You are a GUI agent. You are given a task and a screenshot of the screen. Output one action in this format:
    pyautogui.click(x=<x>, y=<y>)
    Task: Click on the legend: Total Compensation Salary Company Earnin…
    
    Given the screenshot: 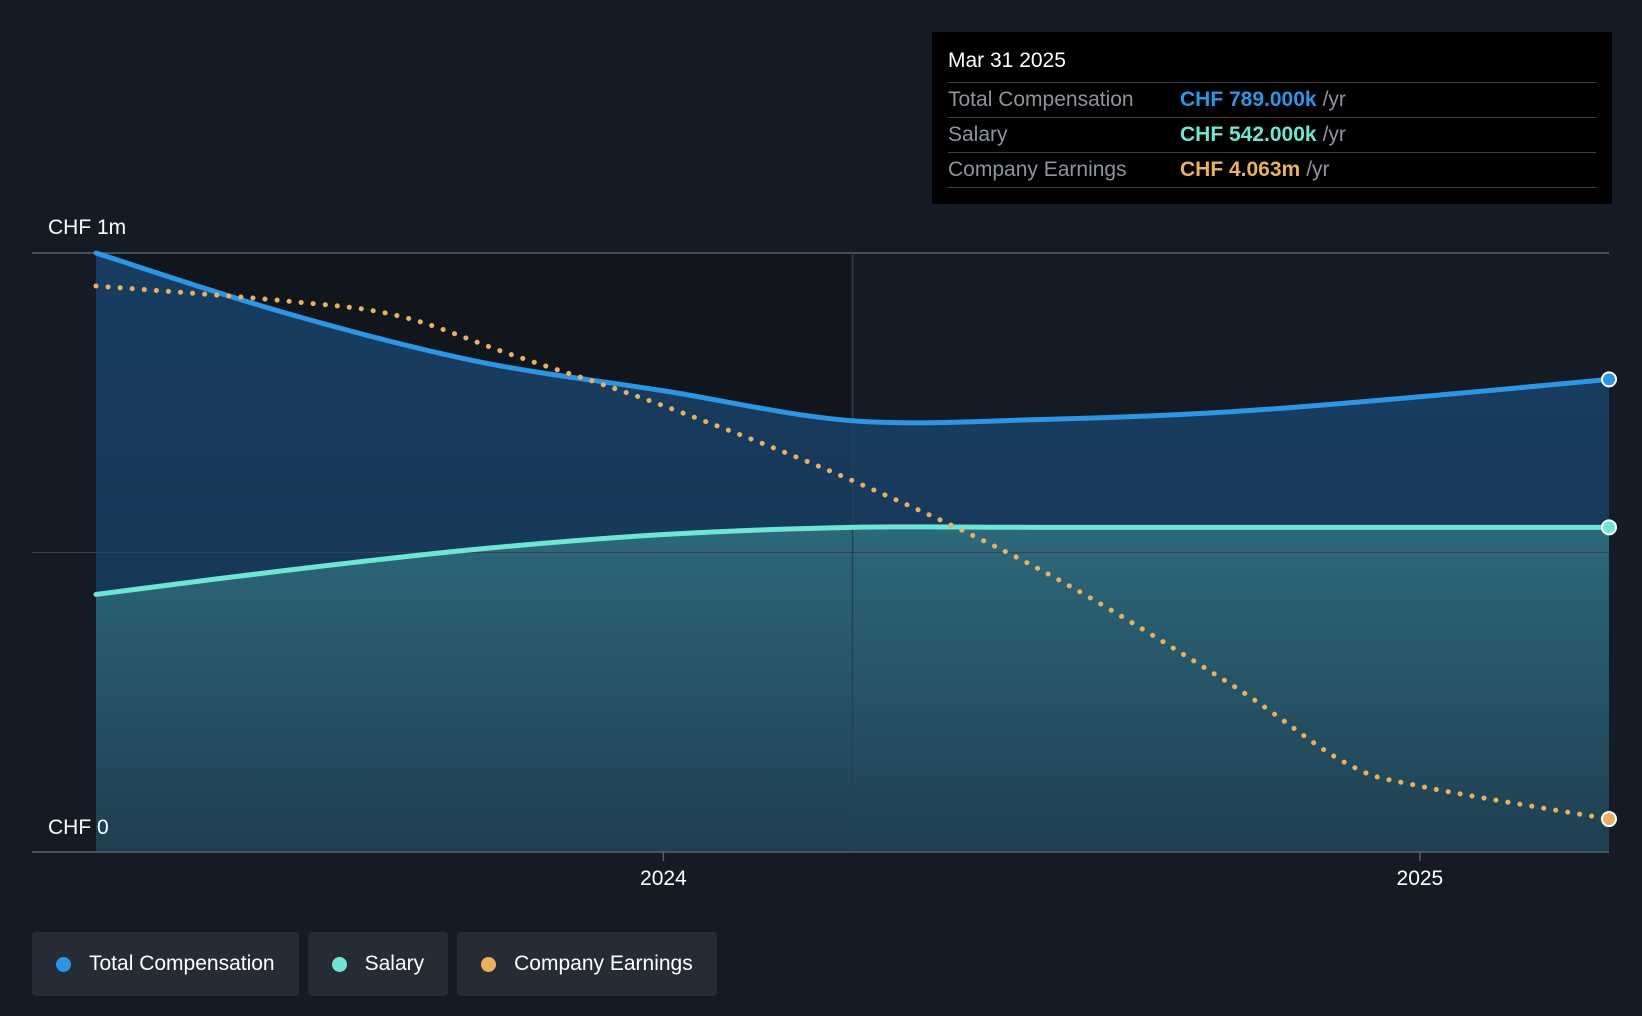 What is the action you would take?
    pyautogui.click(x=374, y=964)
    